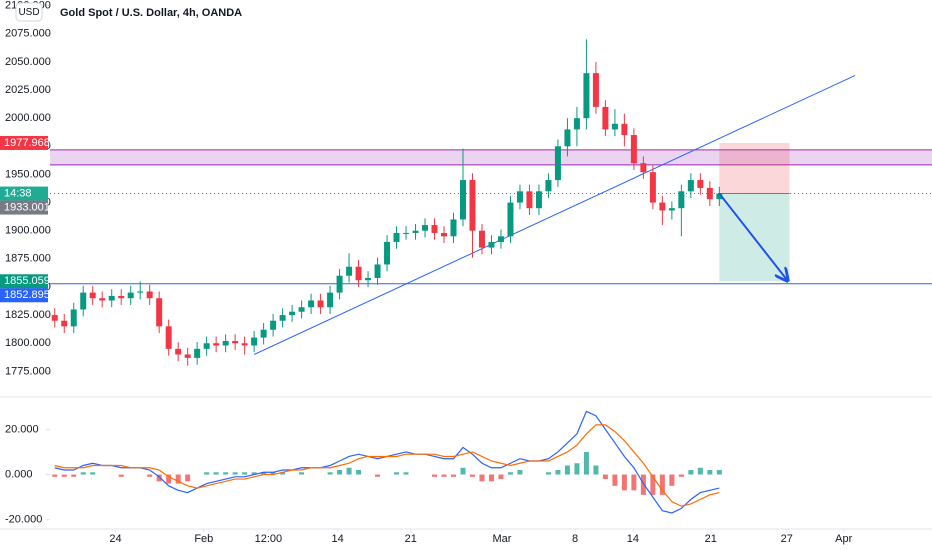 The height and width of the screenshot is (550, 932). I want to click on x-tick-label: Feb, so click(203, 539).